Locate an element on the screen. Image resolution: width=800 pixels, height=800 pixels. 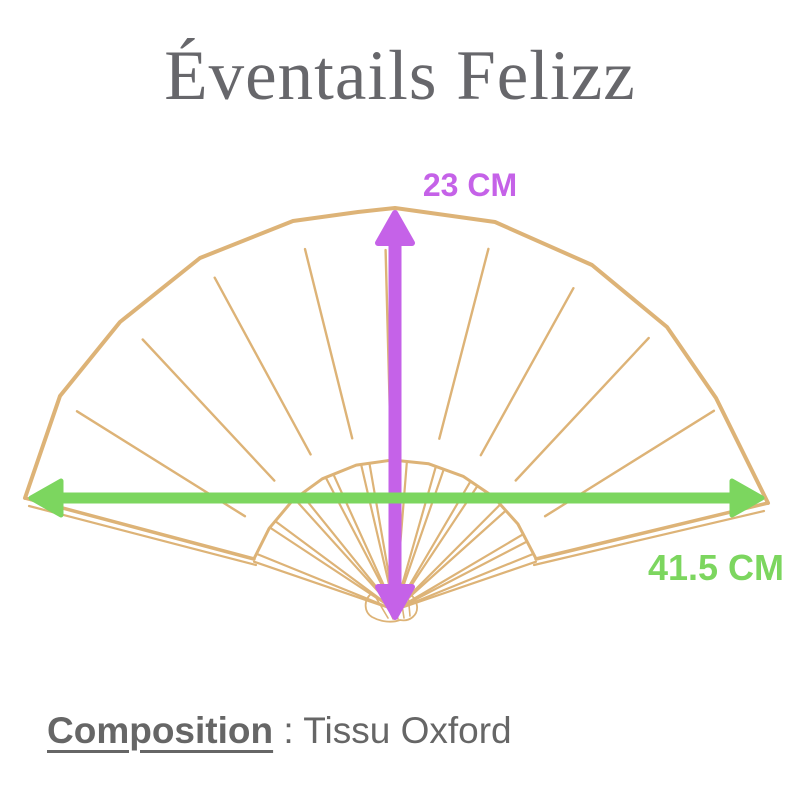
width-measurement-label: 41.5 CM is located at coordinates (716, 567).